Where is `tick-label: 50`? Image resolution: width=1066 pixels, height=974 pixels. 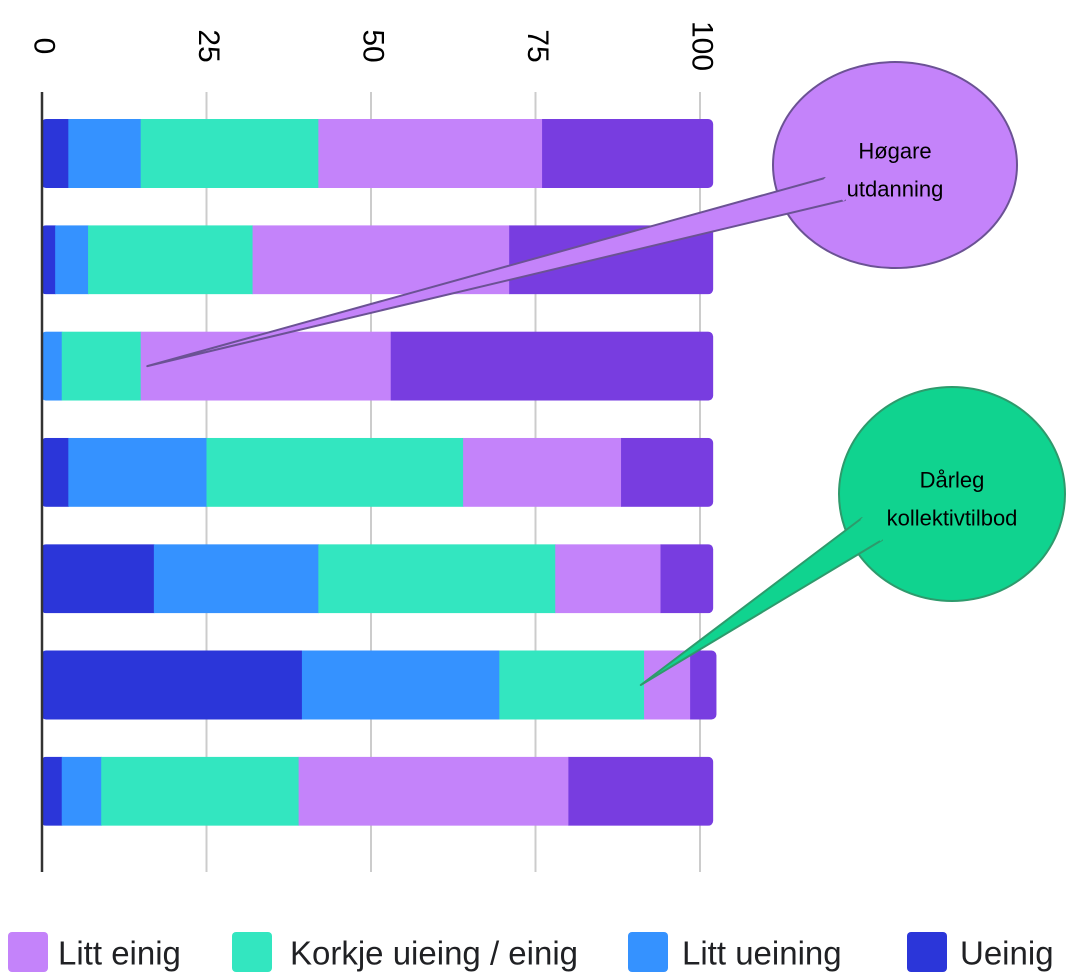
tick-label: 50 is located at coordinates (373, 45).